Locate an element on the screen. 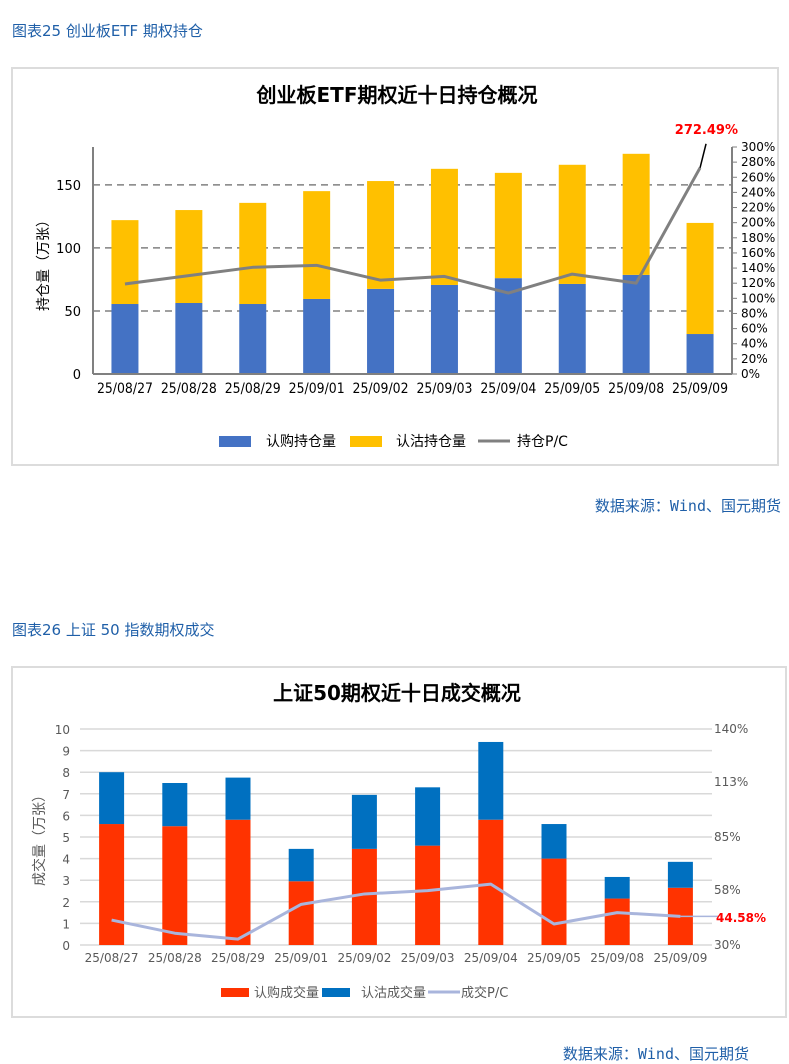  y2-tick-label: 180% is located at coordinates (758, 238).